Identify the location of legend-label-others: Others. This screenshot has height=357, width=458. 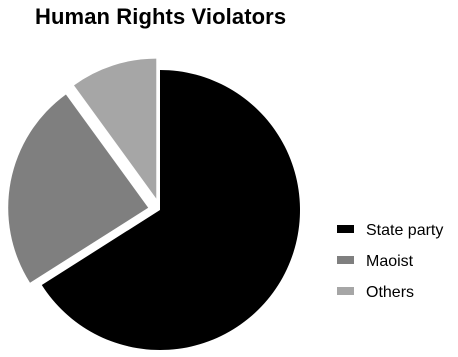
(390, 292).